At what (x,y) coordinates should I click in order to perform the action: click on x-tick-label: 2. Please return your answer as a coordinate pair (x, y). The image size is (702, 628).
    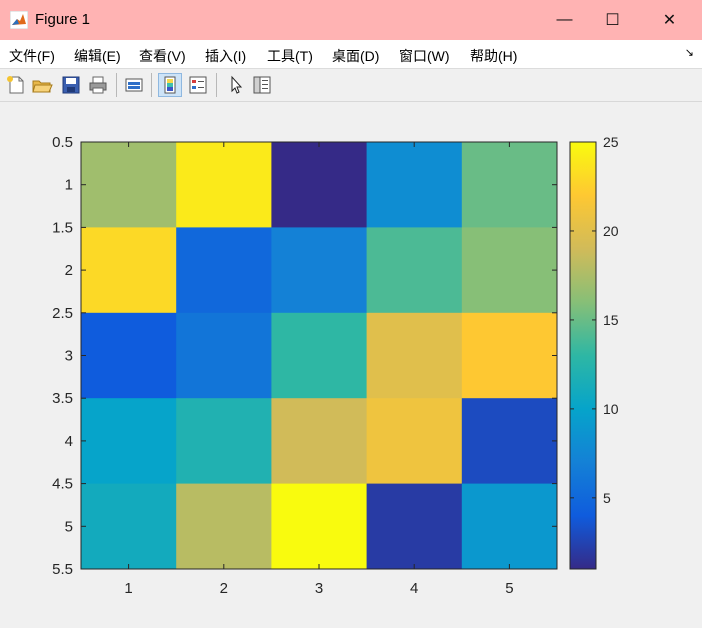
    Looking at the image, I should click on (224, 588).